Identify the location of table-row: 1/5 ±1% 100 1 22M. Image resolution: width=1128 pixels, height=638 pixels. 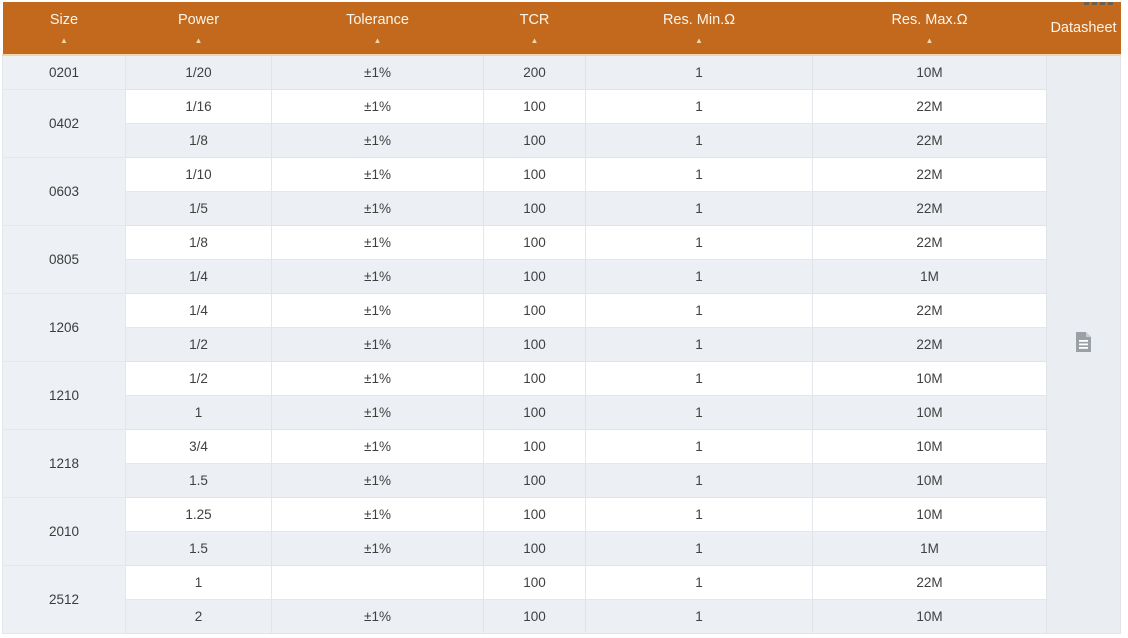
(562, 208).